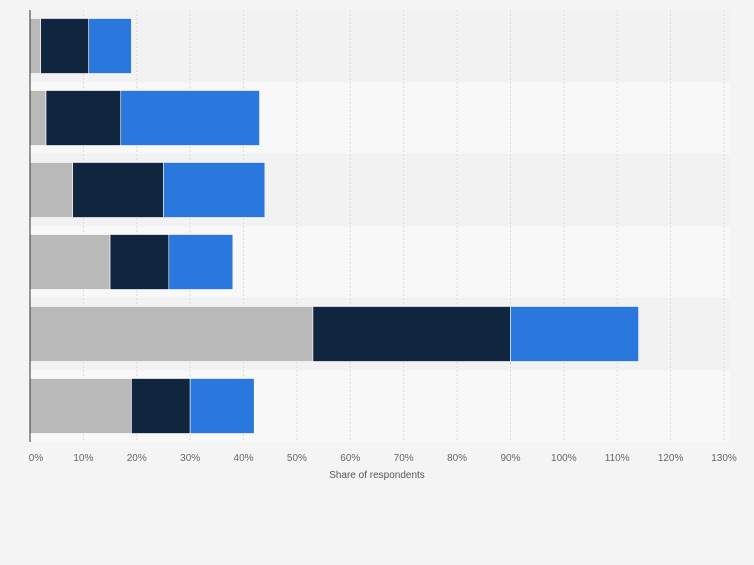  Describe the element at coordinates (83, 118) in the screenshot. I see `bar-row2-series2` at that location.